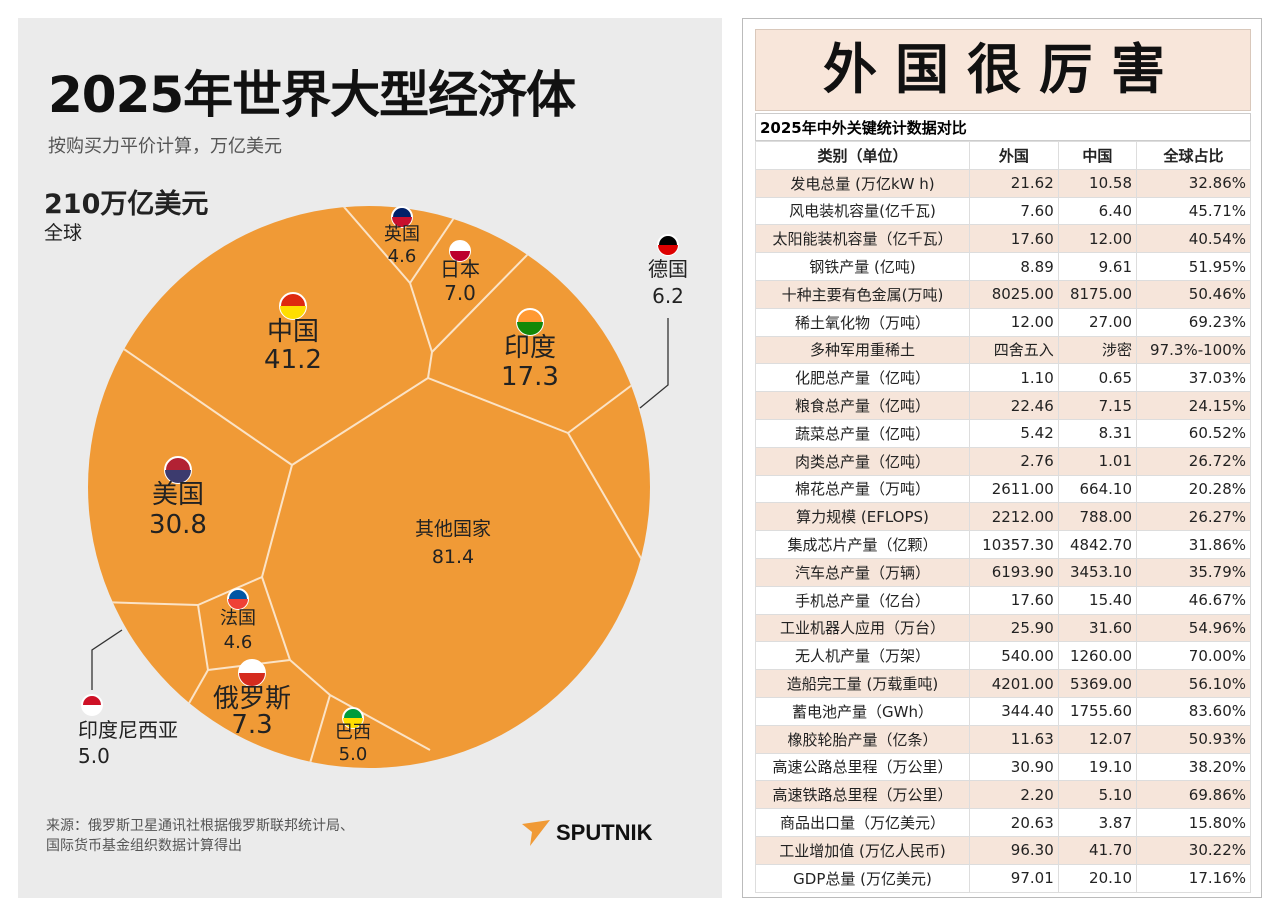 This screenshot has width=1280, height=918. What do you see at coordinates (1014, 795) in the screenshot?
I see `cell-foreign: 2.20` at bounding box center [1014, 795].